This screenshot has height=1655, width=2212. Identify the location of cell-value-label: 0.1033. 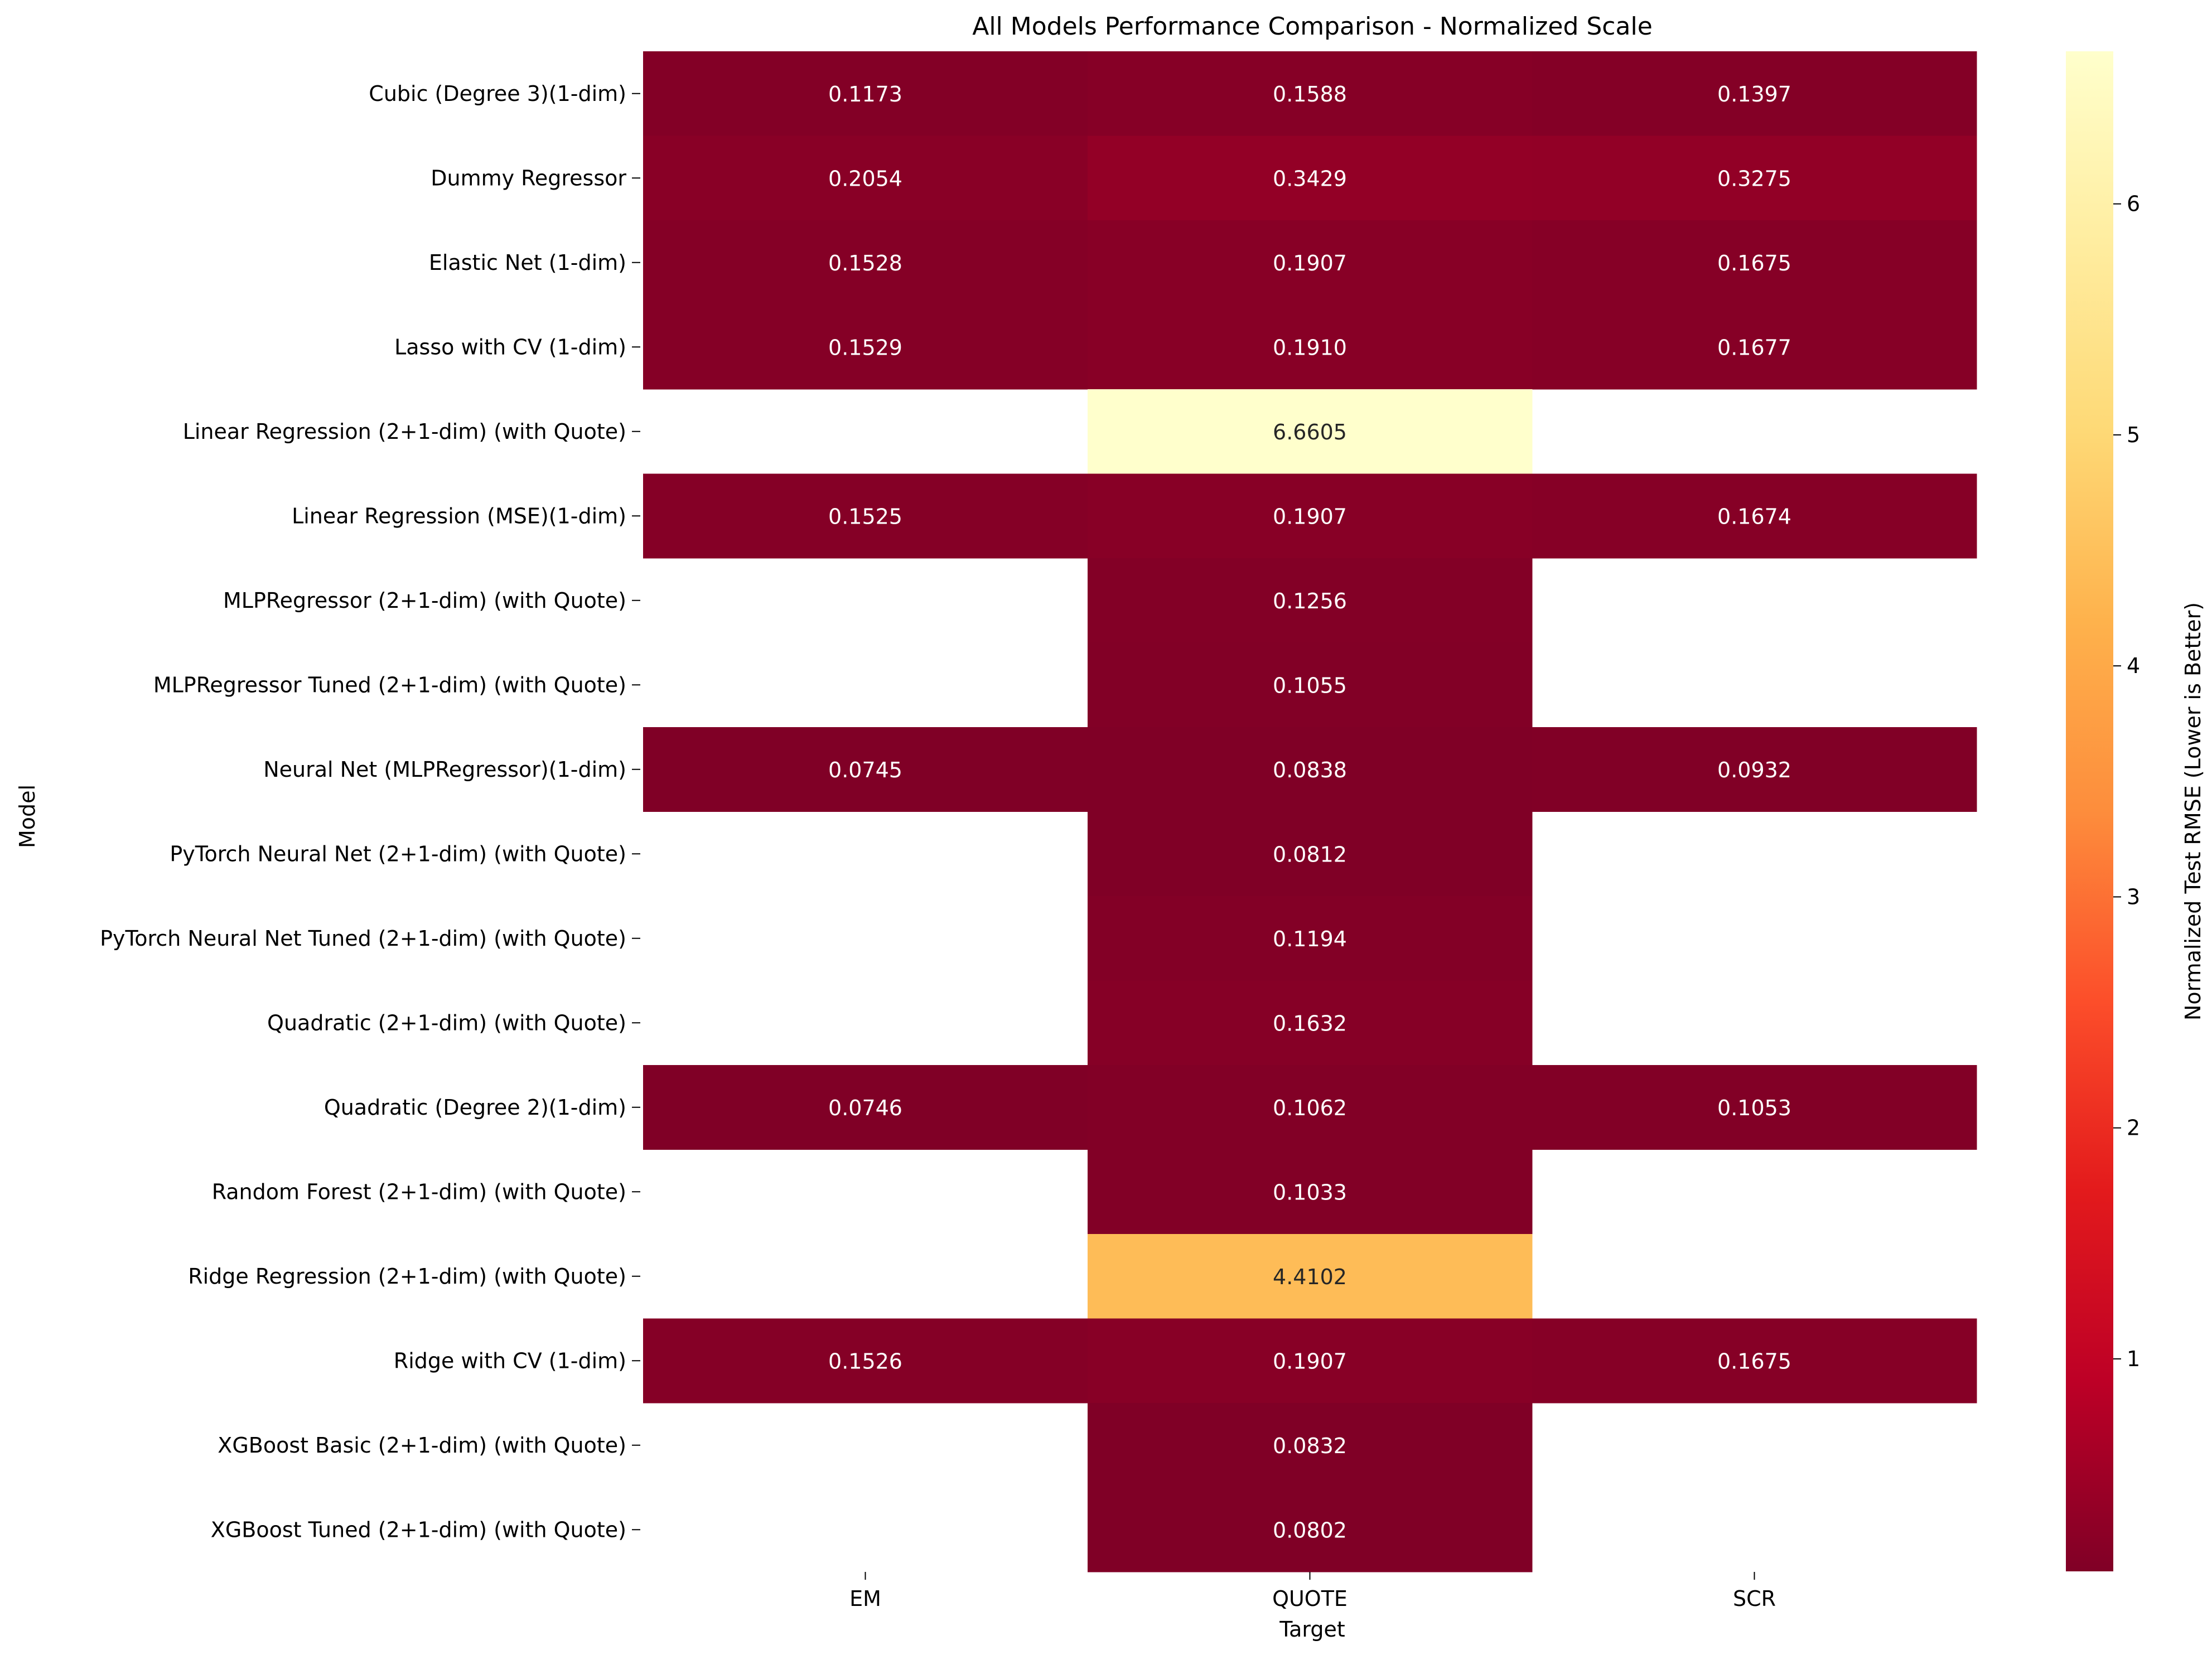
(1310, 1192).